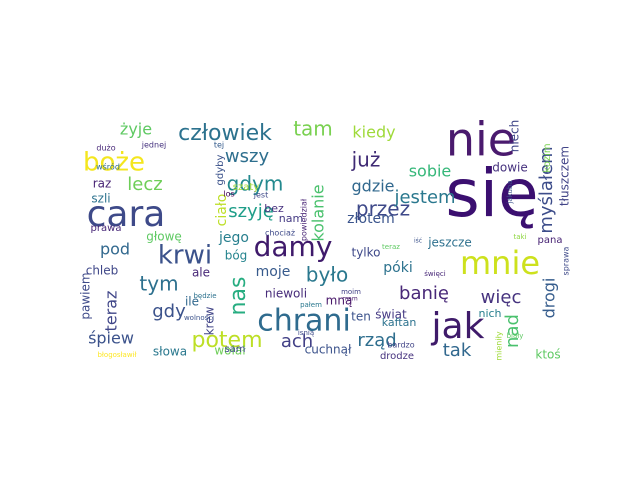 The height and width of the screenshot is (480, 640). I want to click on word-56: nich, so click(489, 313).